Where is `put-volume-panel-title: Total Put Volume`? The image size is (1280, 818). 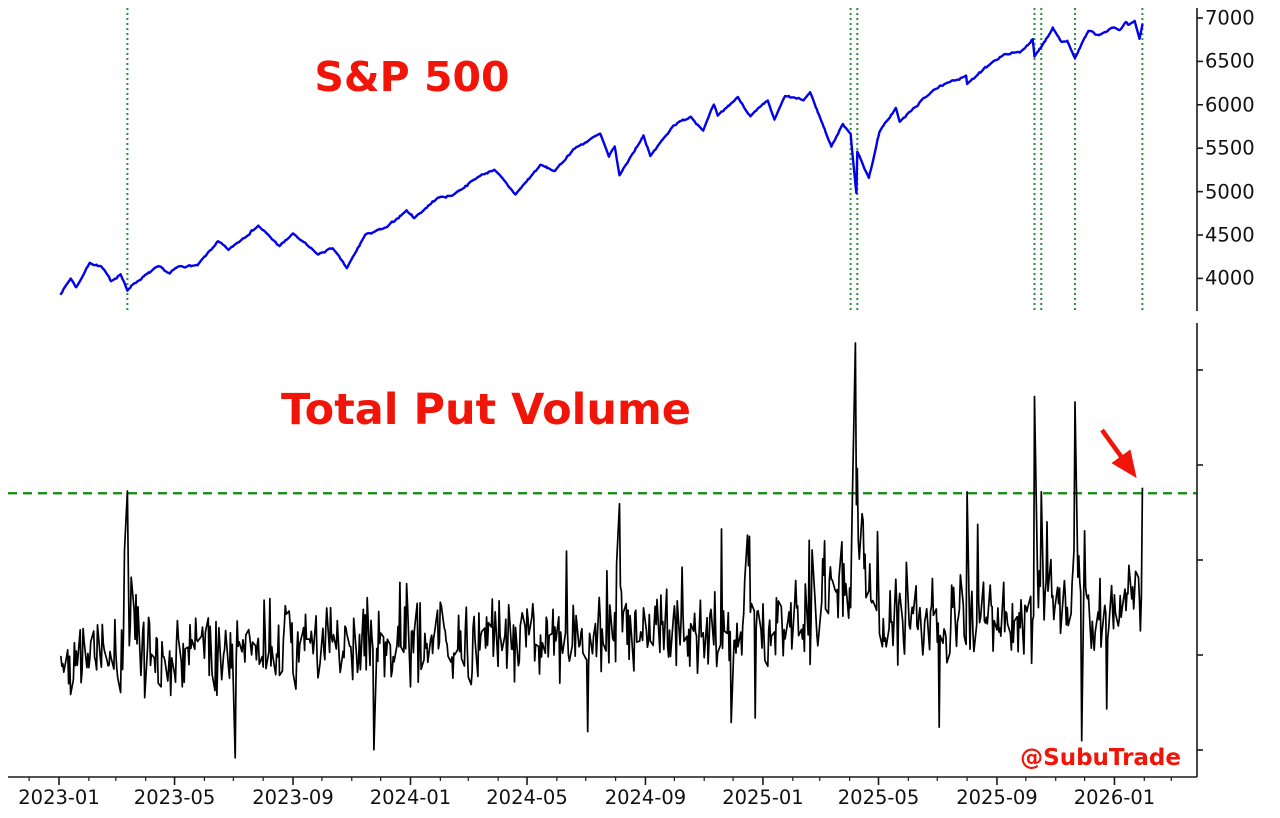
put-volume-panel-title: Total Put Volume is located at coordinates (486, 410).